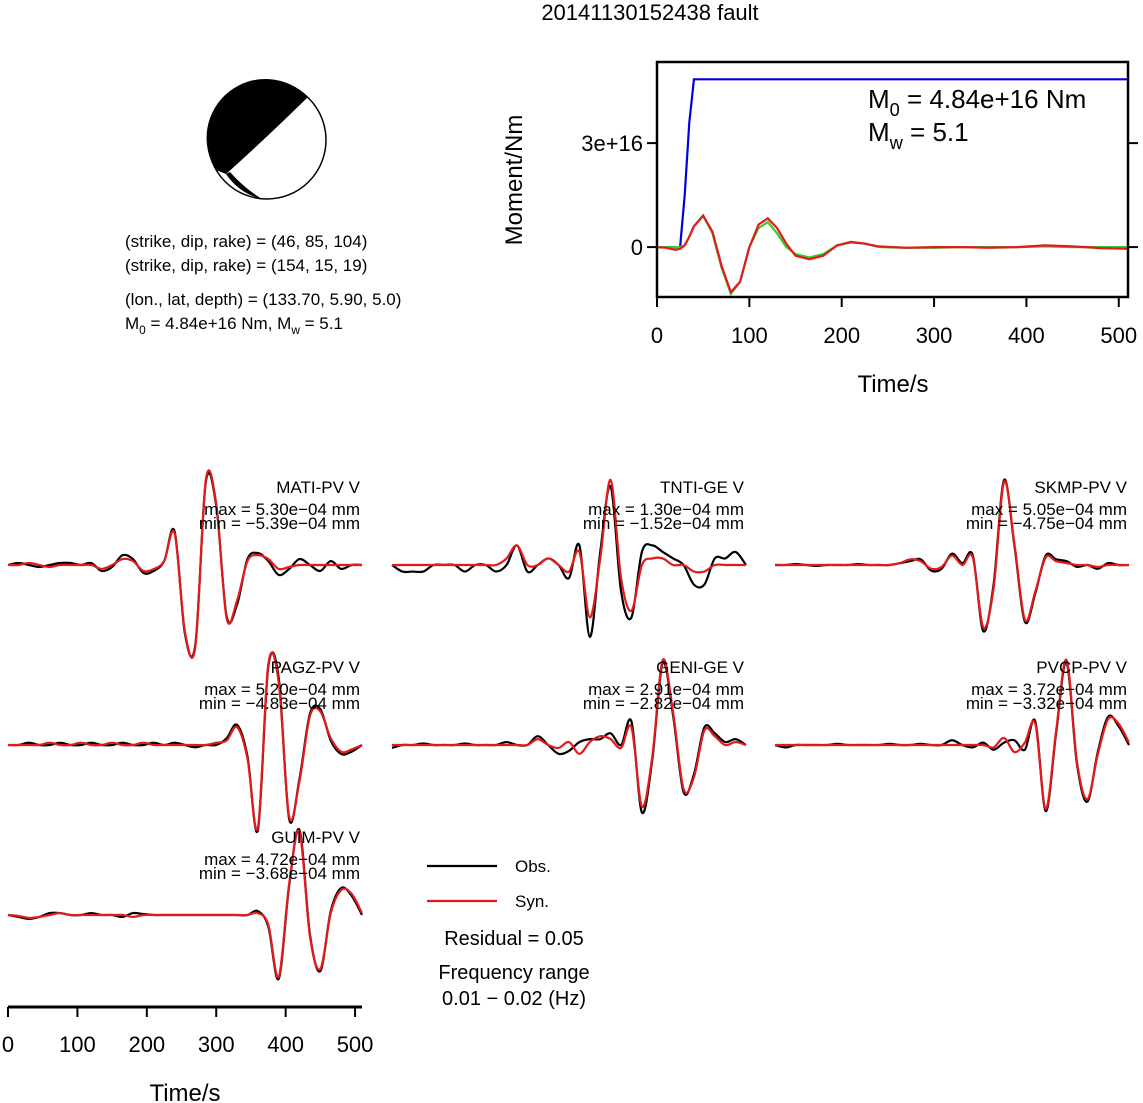 The image size is (1143, 1103). What do you see at coordinates (700, 667) in the screenshot?
I see `station-label: GENI-GE V` at bounding box center [700, 667].